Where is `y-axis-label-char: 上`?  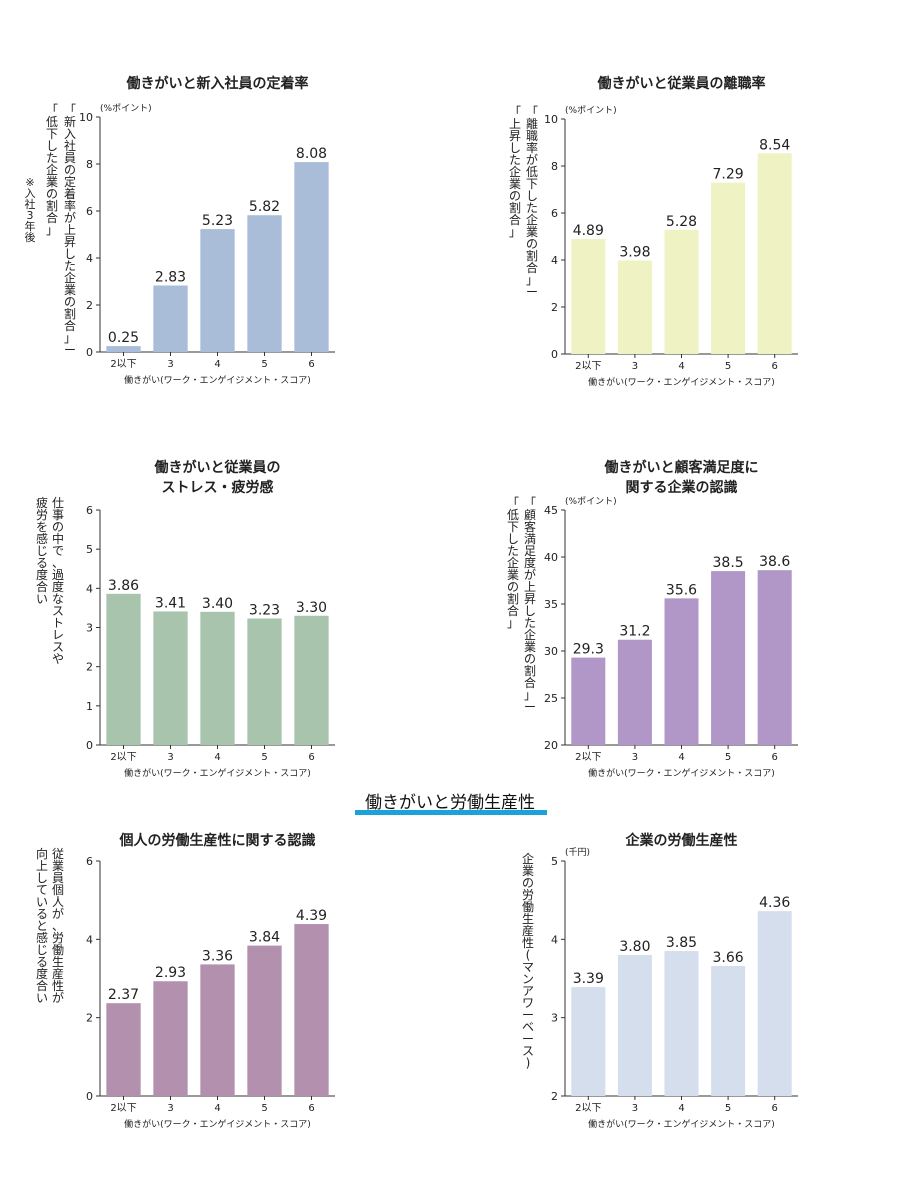
y-axis-label-char: 上 is located at coordinates (515, 124).